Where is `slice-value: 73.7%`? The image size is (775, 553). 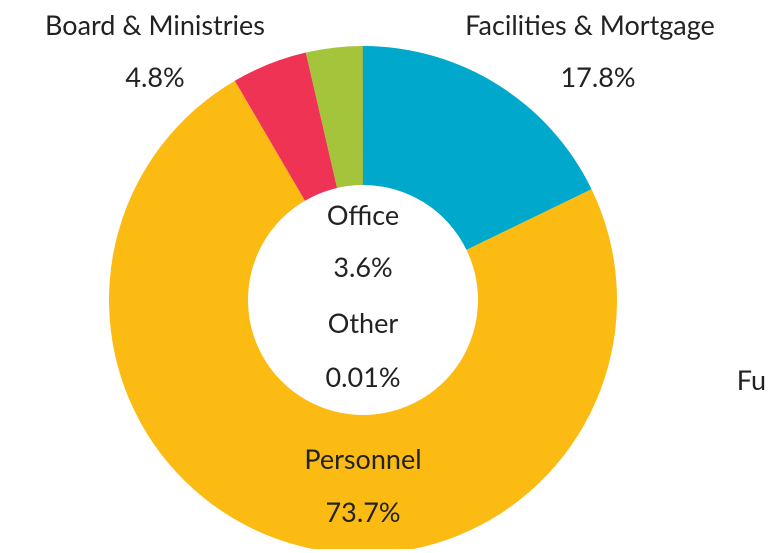 slice-value: 73.7% is located at coordinates (363, 511).